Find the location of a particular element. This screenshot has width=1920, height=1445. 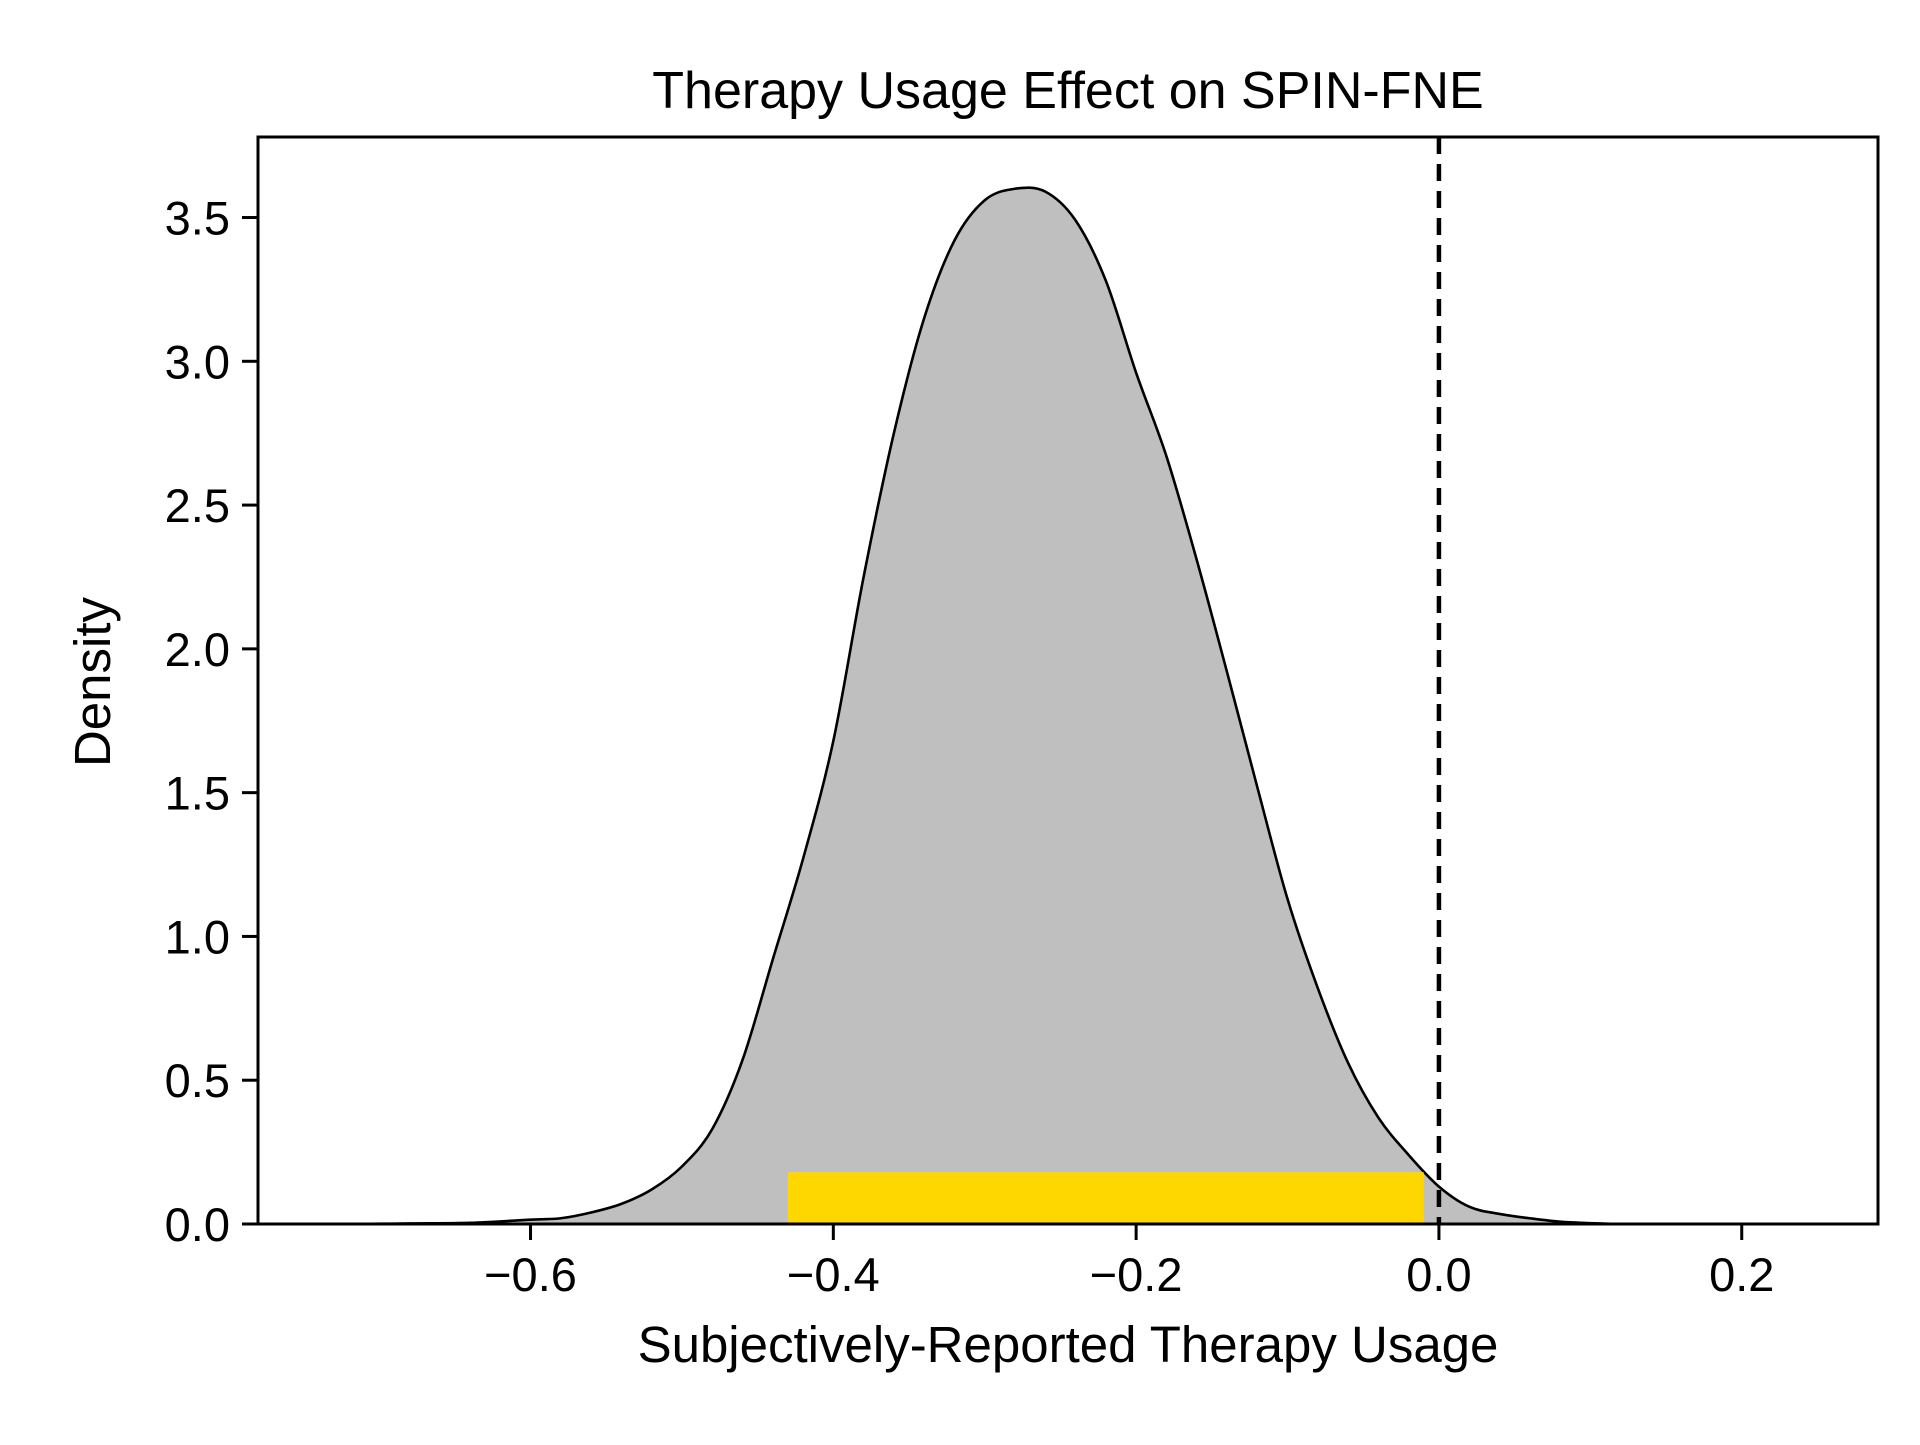

chart-title: Therapy Usage Effect on SPIN-FNE is located at coordinates (1067, 91).